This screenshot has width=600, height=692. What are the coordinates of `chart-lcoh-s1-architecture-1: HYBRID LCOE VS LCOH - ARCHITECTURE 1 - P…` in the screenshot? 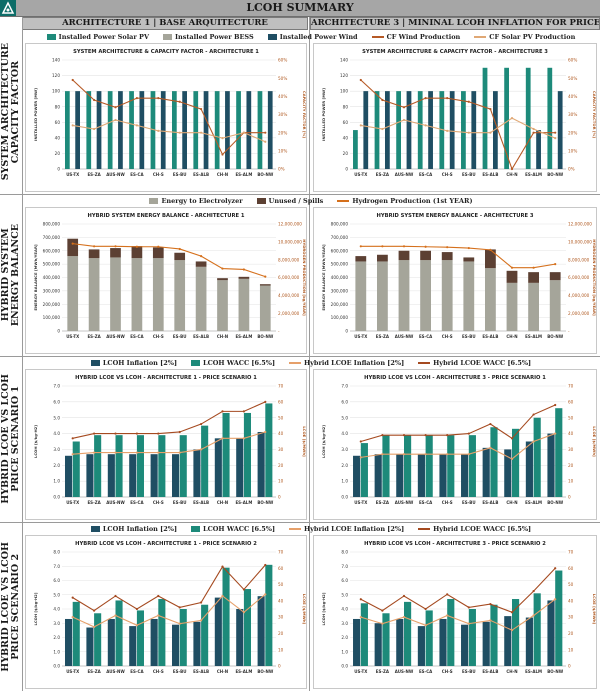 It's located at (166, 444).